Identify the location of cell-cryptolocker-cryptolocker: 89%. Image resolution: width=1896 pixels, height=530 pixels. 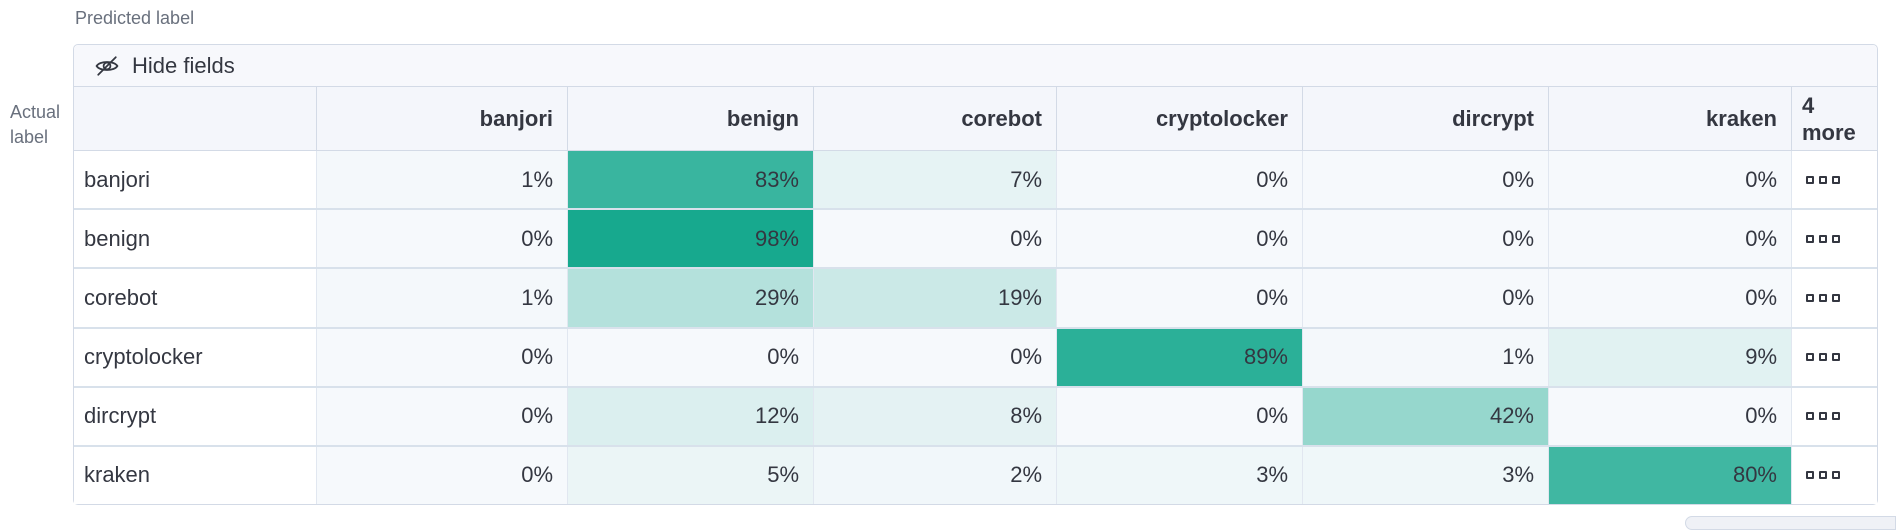
(1180, 357).